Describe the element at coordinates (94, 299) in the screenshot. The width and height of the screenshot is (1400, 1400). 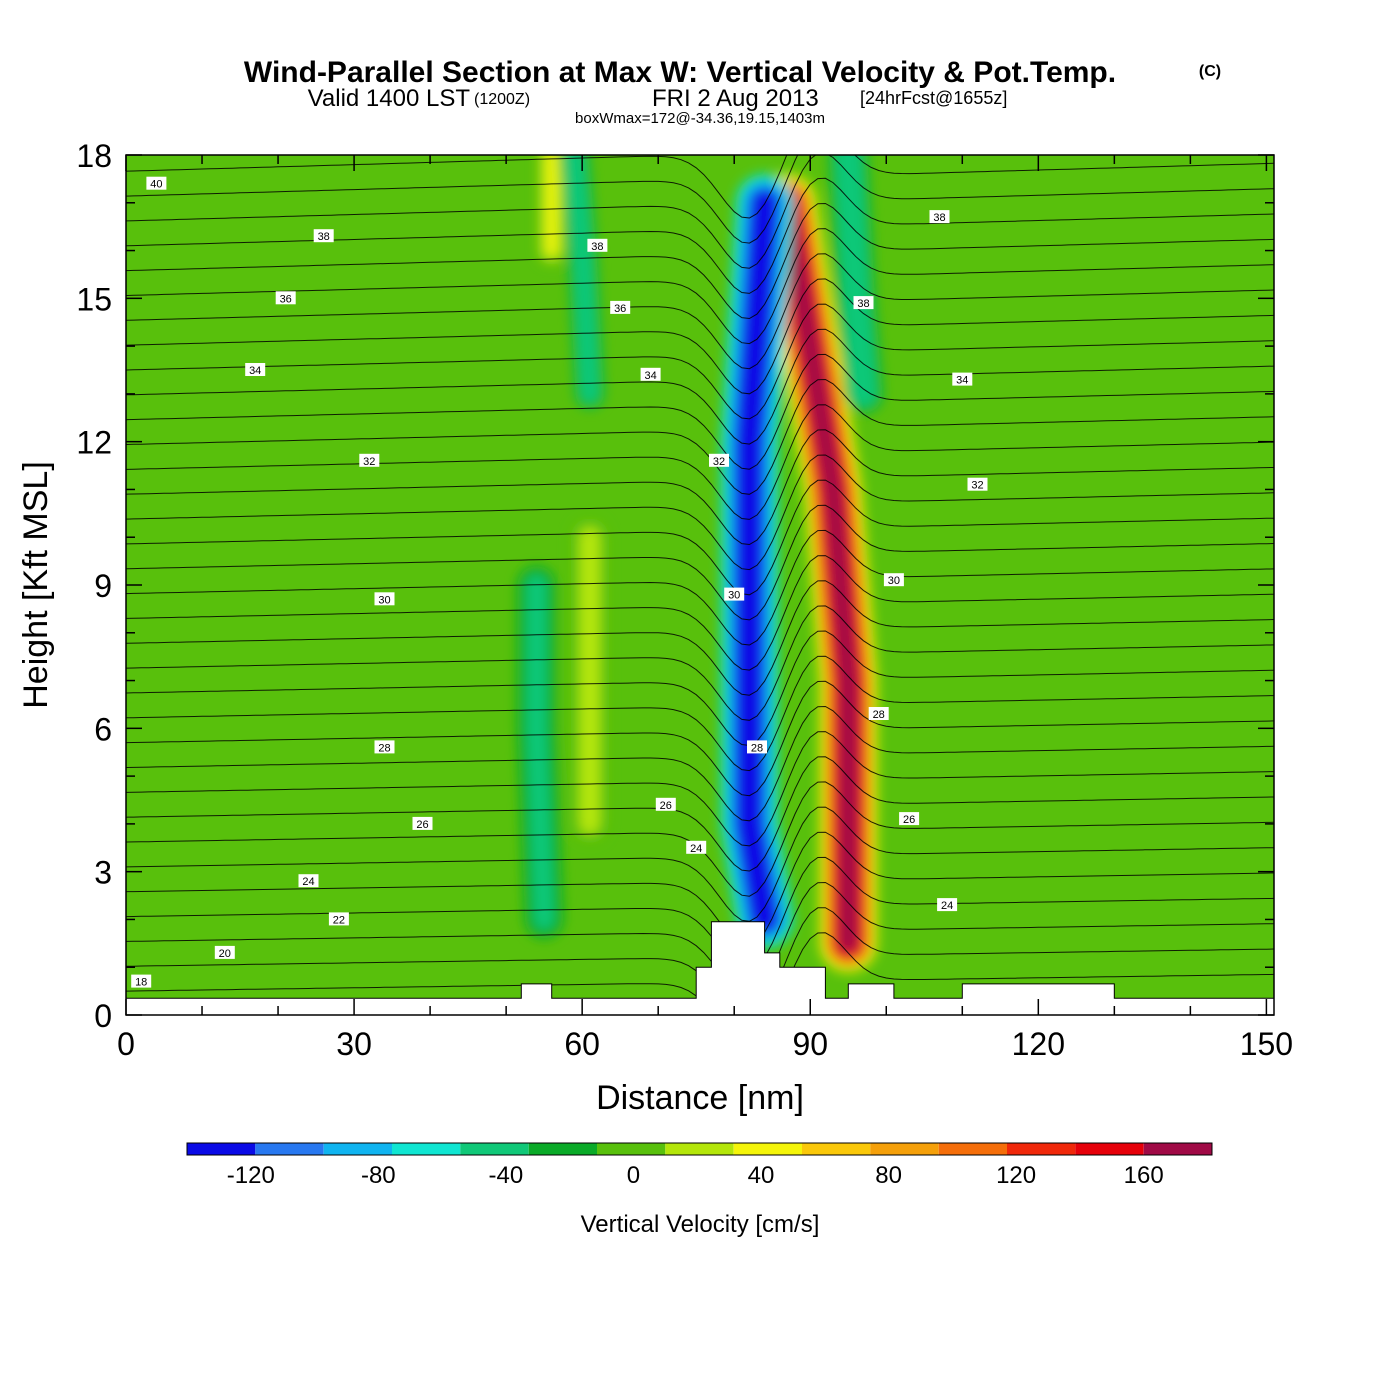
I see `y-tick-label: 15` at that location.